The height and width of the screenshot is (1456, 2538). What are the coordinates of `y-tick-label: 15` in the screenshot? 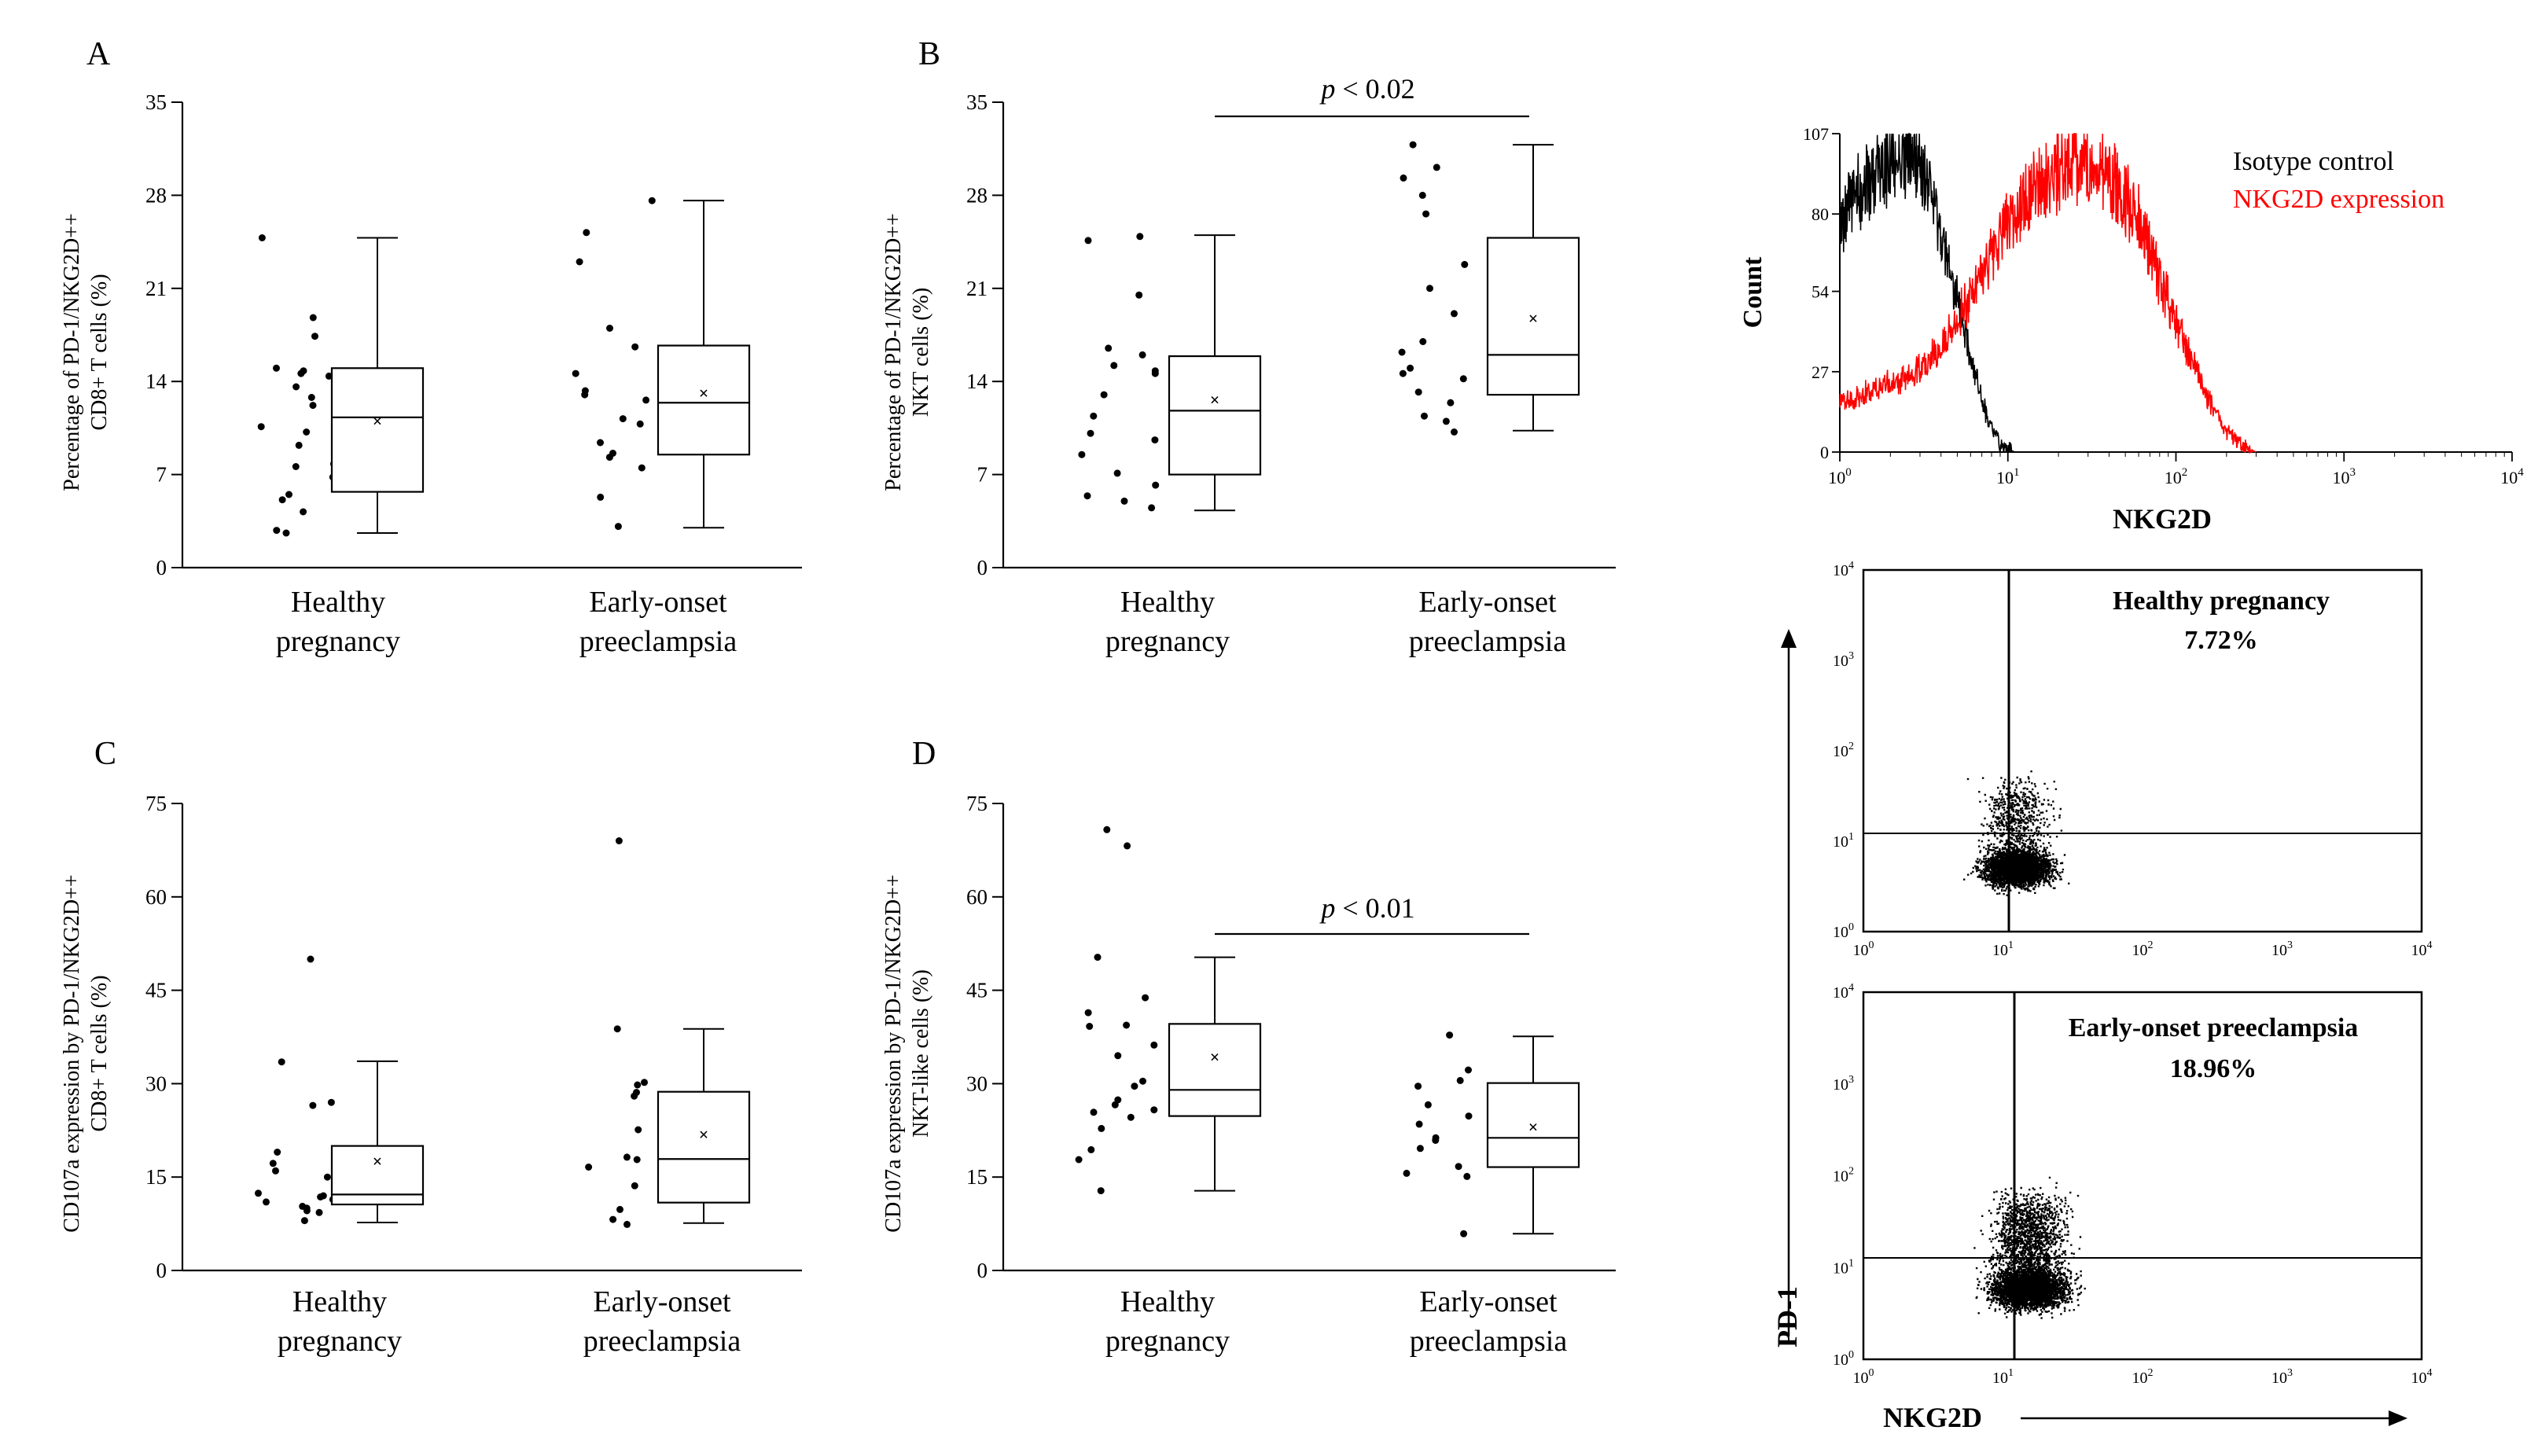 It's located at (977, 1177).